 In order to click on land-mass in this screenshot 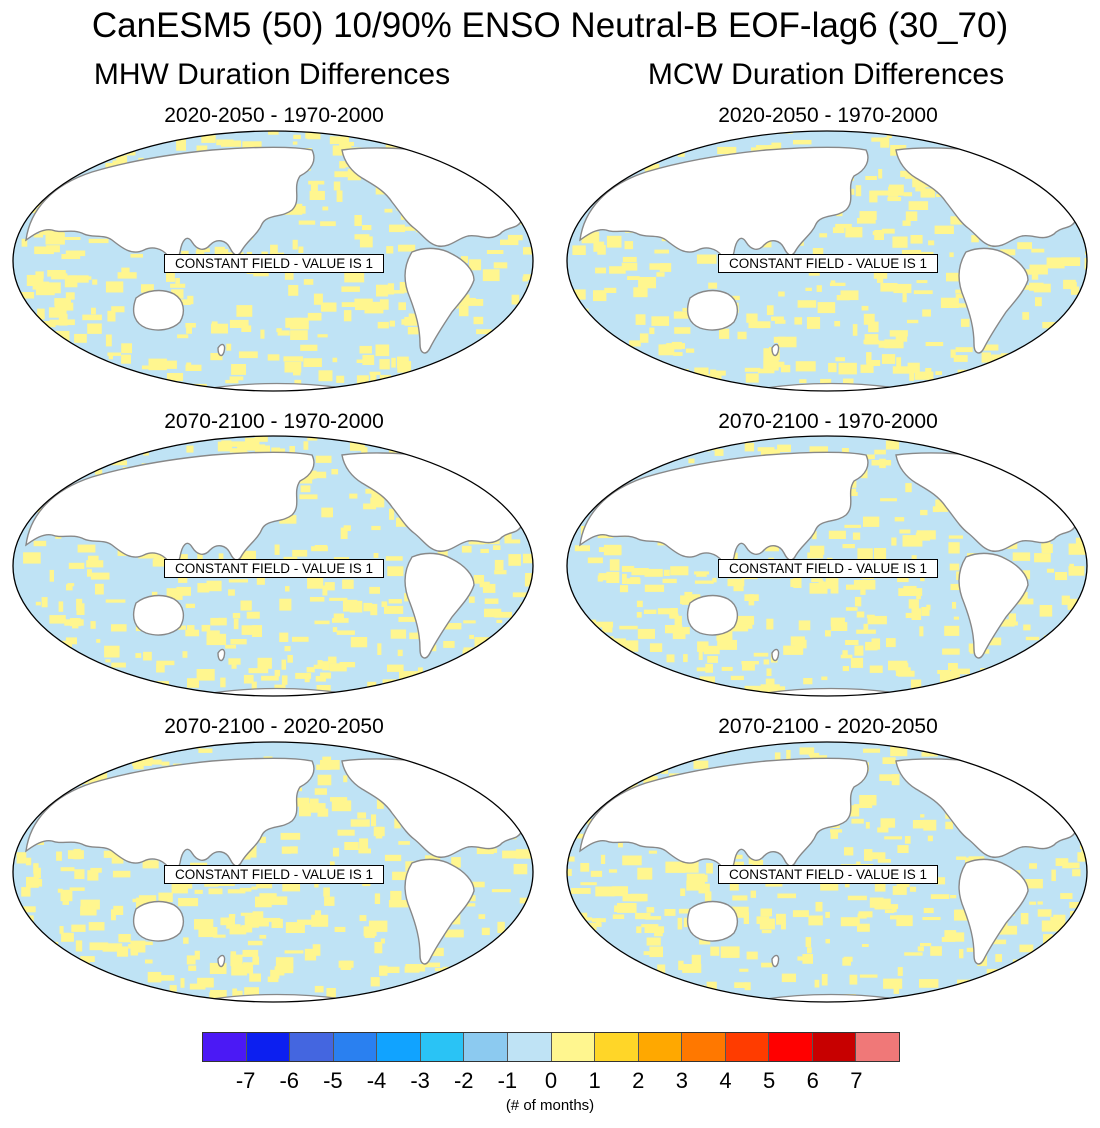, I will do `click(993, 605)`.